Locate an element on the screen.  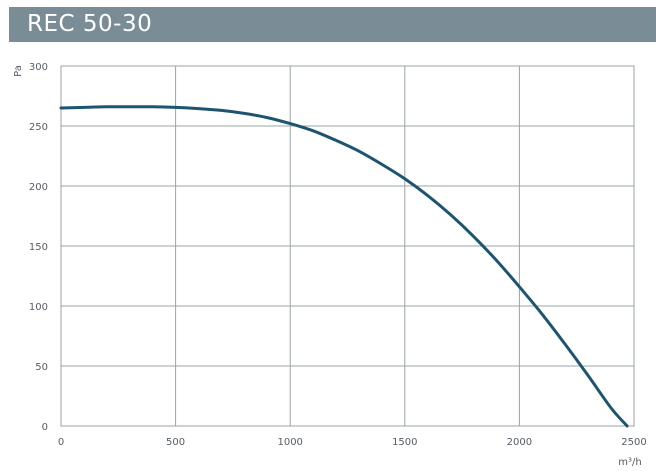
y-tick-labels: 0 50 100 150 200 250 300 is located at coordinates (38, 247).